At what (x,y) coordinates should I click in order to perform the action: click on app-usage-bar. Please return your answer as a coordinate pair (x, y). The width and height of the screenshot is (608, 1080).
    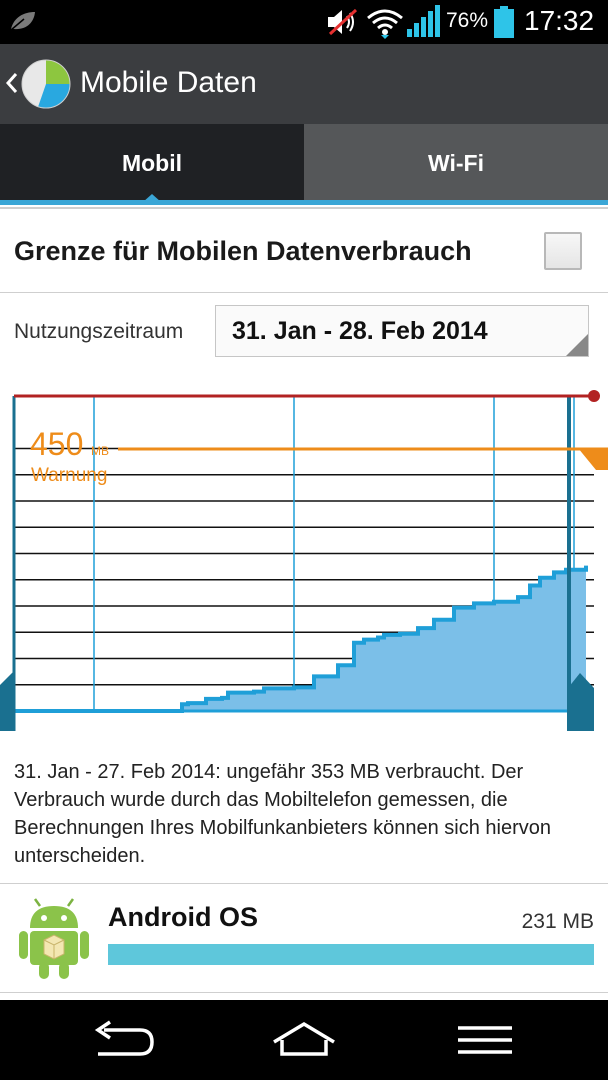
    Looking at the image, I should click on (351, 954).